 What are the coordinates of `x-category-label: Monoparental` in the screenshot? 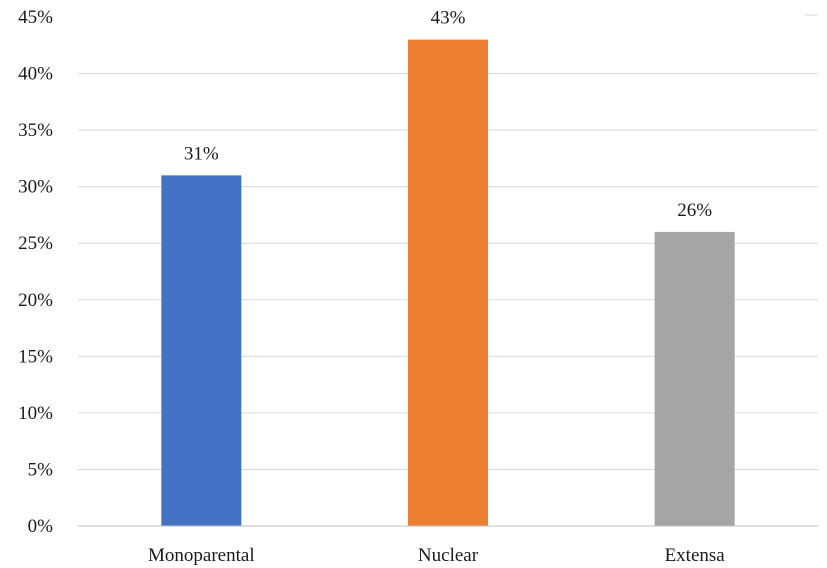 It's located at (201, 555).